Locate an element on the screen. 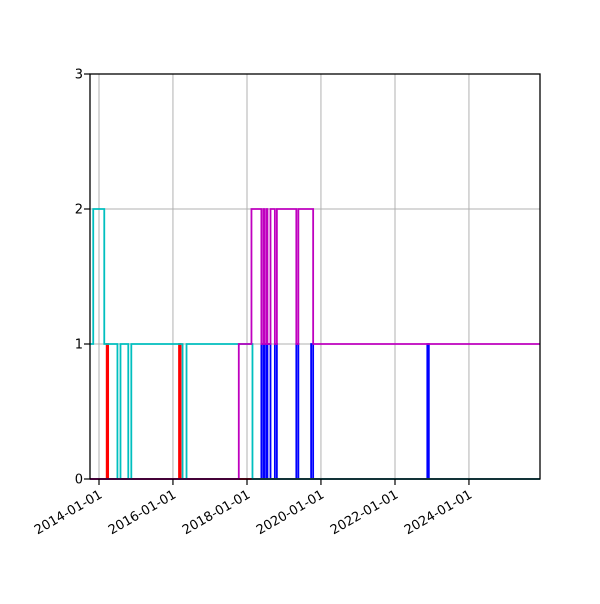  y-tick-label: 0 is located at coordinates (79, 480).